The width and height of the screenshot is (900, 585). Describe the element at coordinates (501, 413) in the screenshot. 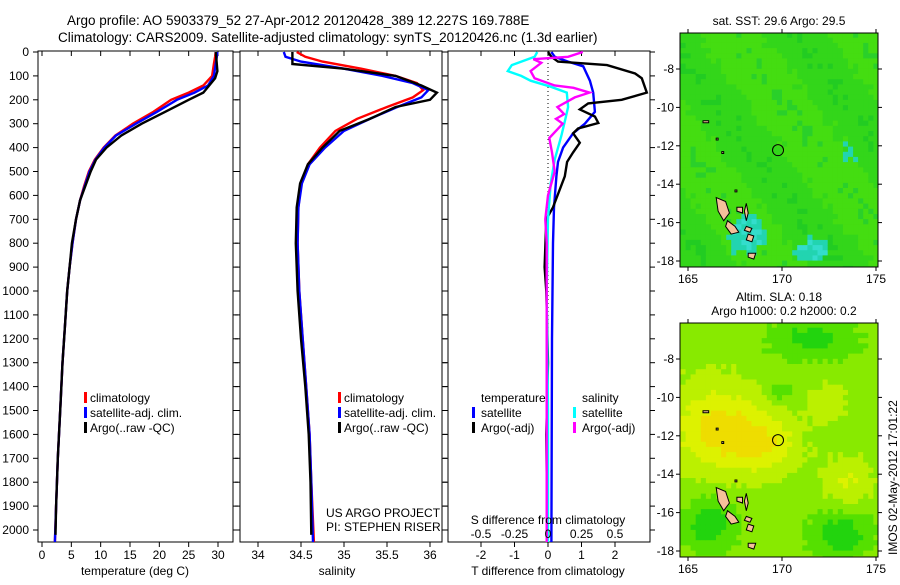

I see `legend-label: satellite` at that location.